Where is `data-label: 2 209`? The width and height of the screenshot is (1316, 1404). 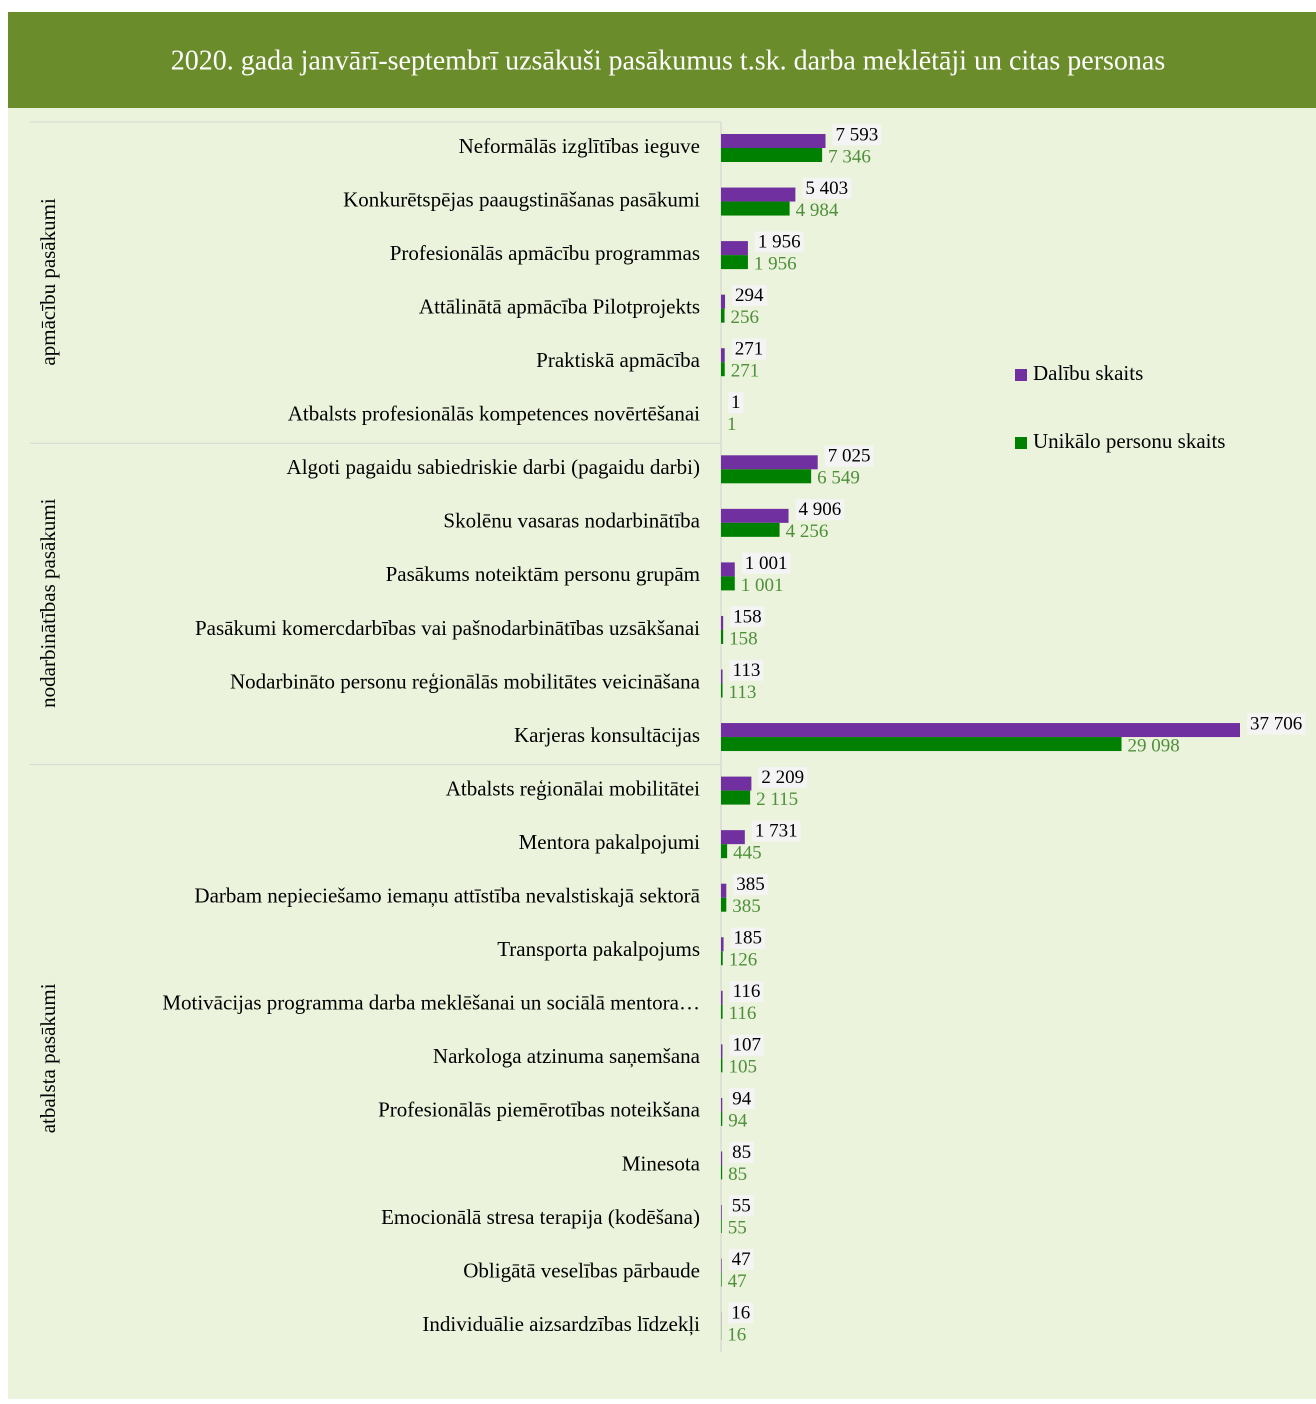
data-label: 2 209 is located at coordinates (782, 777).